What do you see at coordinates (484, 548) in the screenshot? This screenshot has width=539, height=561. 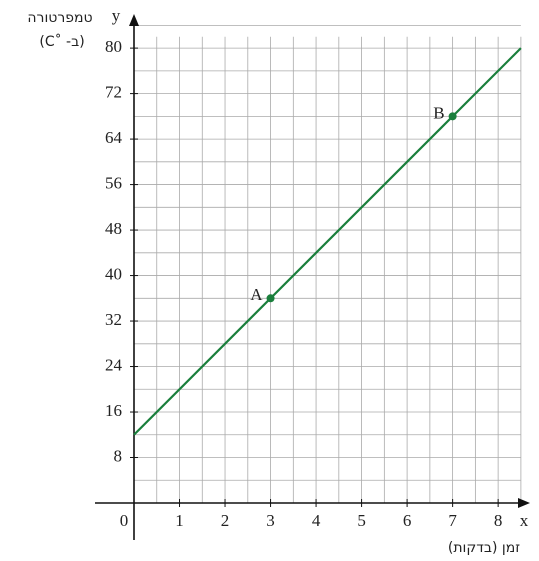 I see `x-axis-label: זמן (בדקות)` at bounding box center [484, 548].